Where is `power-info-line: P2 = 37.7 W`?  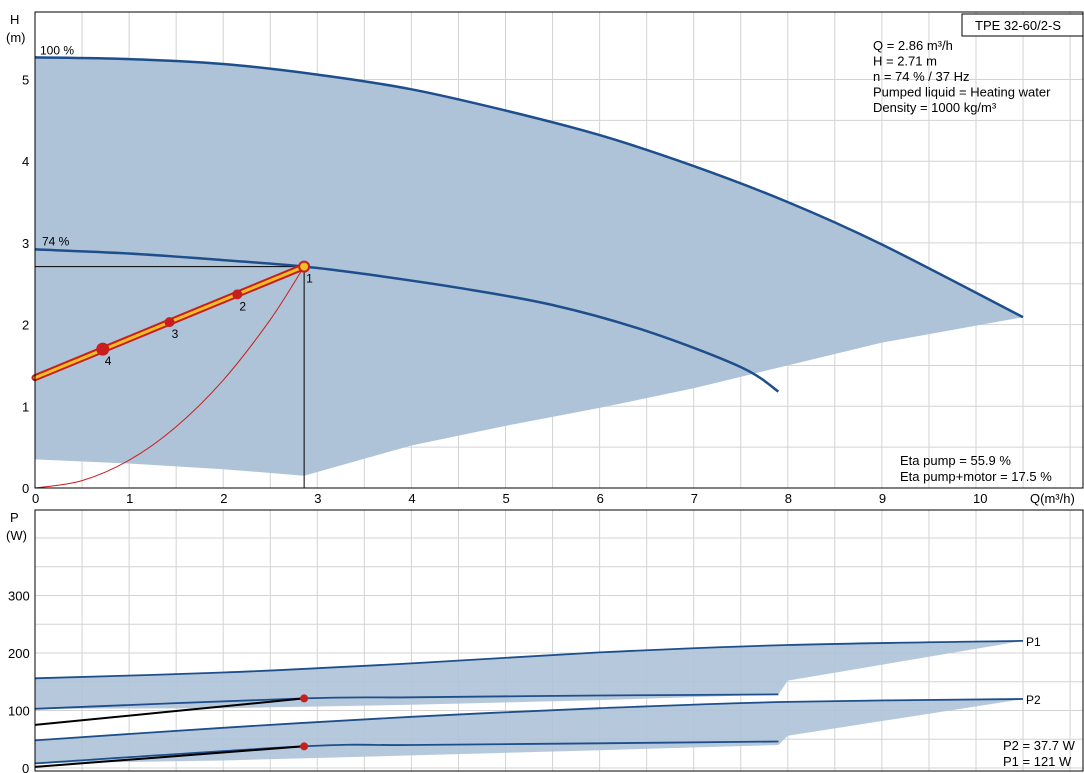 power-info-line: P2 = 37.7 W is located at coordinates (1039, 745).